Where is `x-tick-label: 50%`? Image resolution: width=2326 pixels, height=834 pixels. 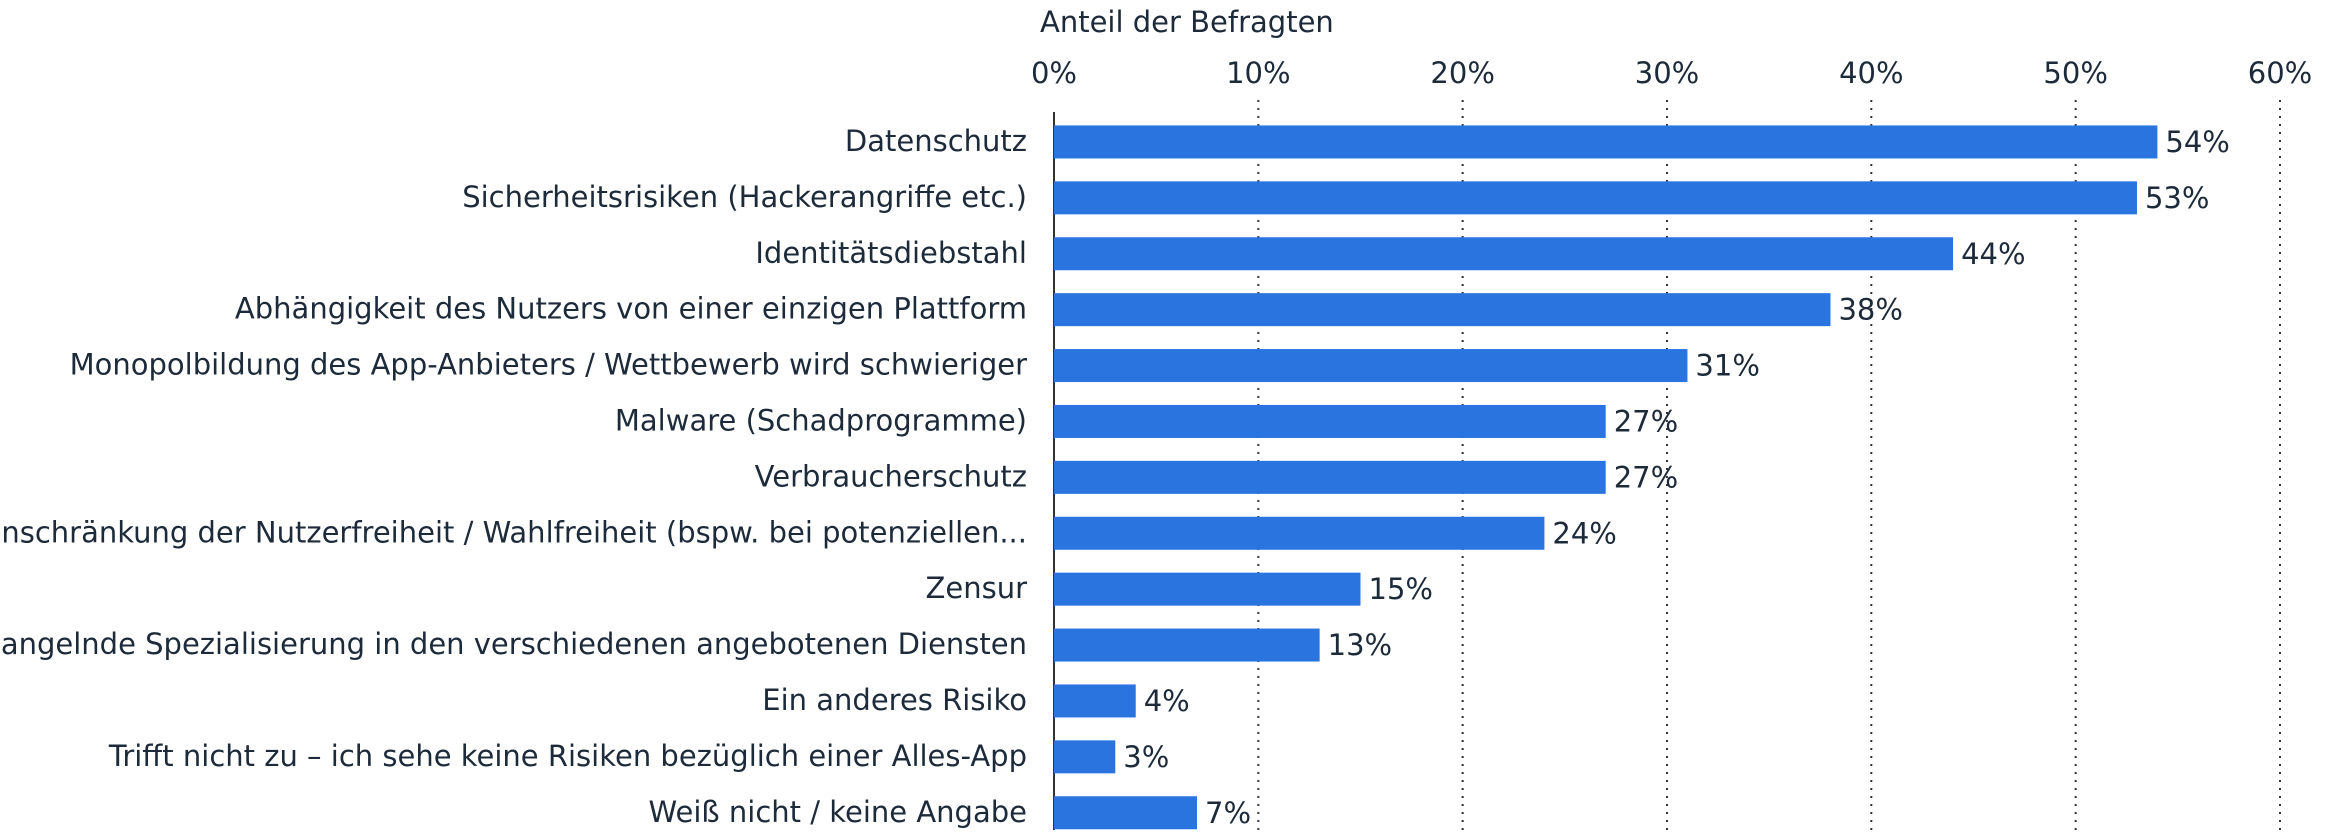
x-tick-label: 50% is located at coordinates (2075, 73).